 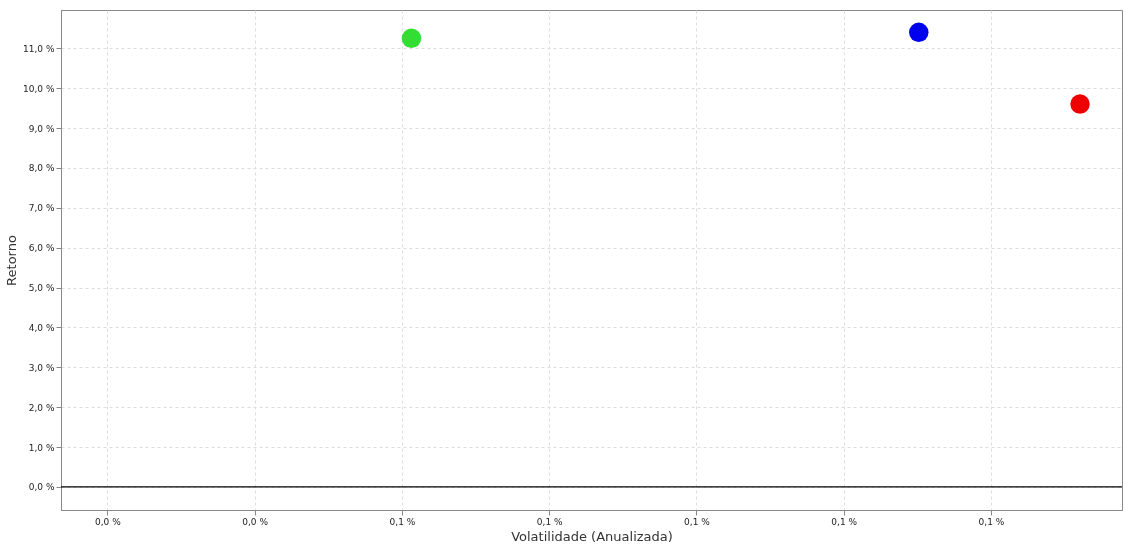 I want to click on x-axis-title: Volatilidade (Anualizada), so click(x=592, y=536).